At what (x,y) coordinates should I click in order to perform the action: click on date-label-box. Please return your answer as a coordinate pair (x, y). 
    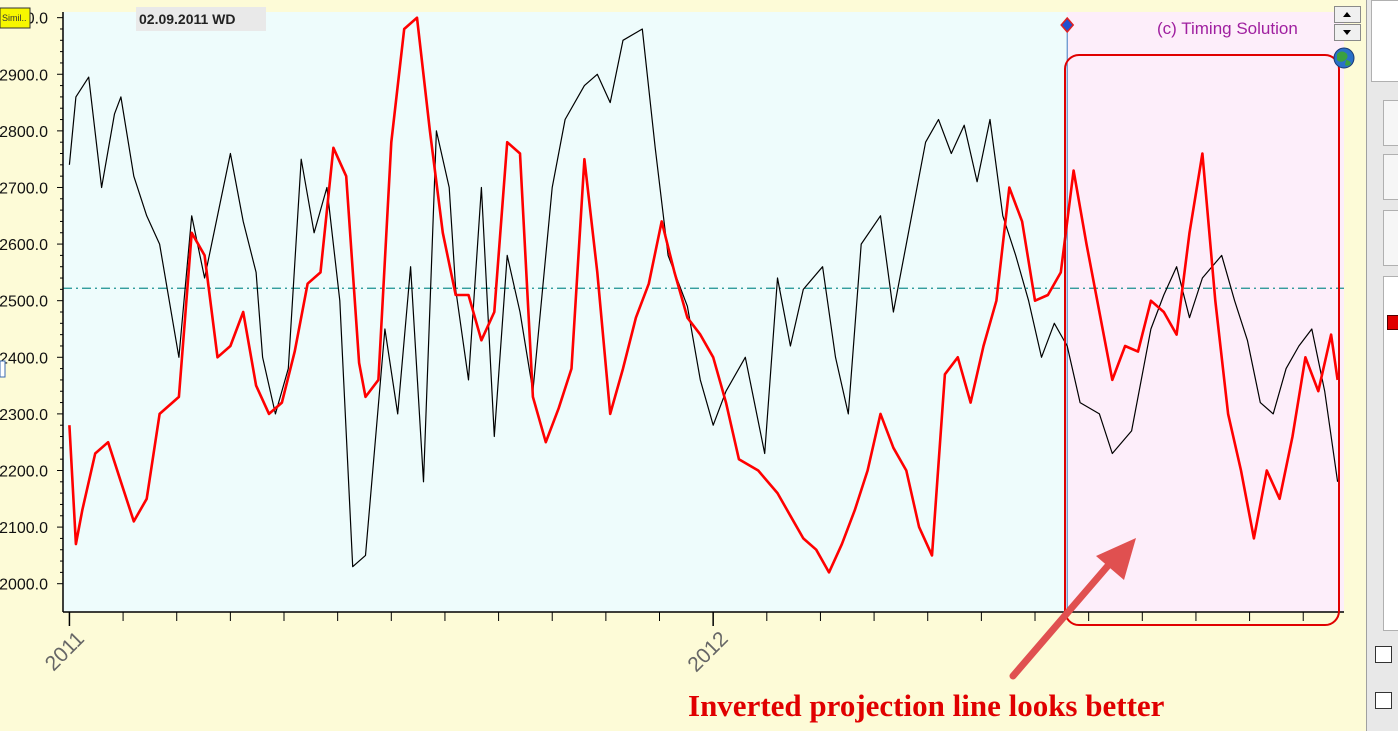
    Looking at the image, I should click on (201, 19).